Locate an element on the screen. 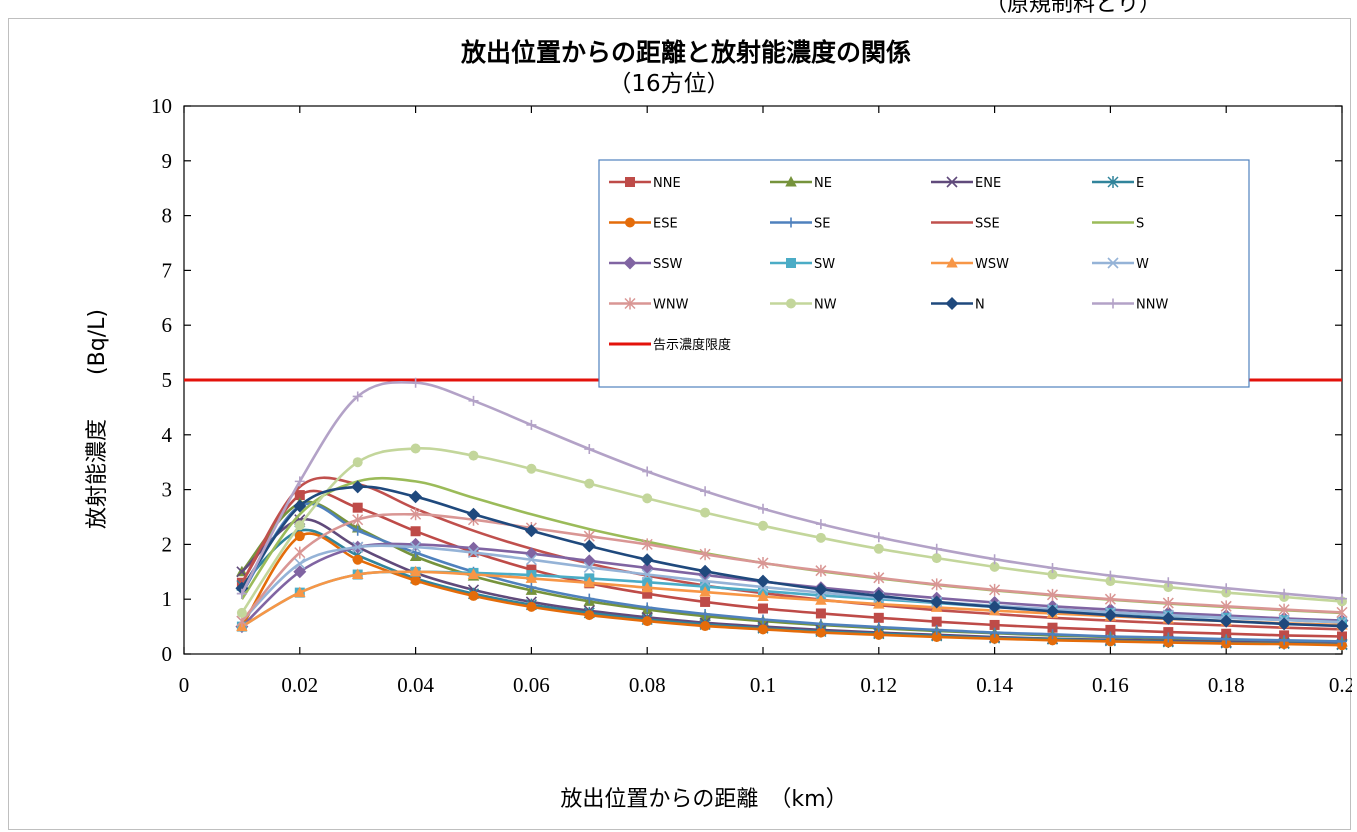 This screenshot has width=1357, height=832. legend-item-ene: ENE is located at coordinates (966, 183).